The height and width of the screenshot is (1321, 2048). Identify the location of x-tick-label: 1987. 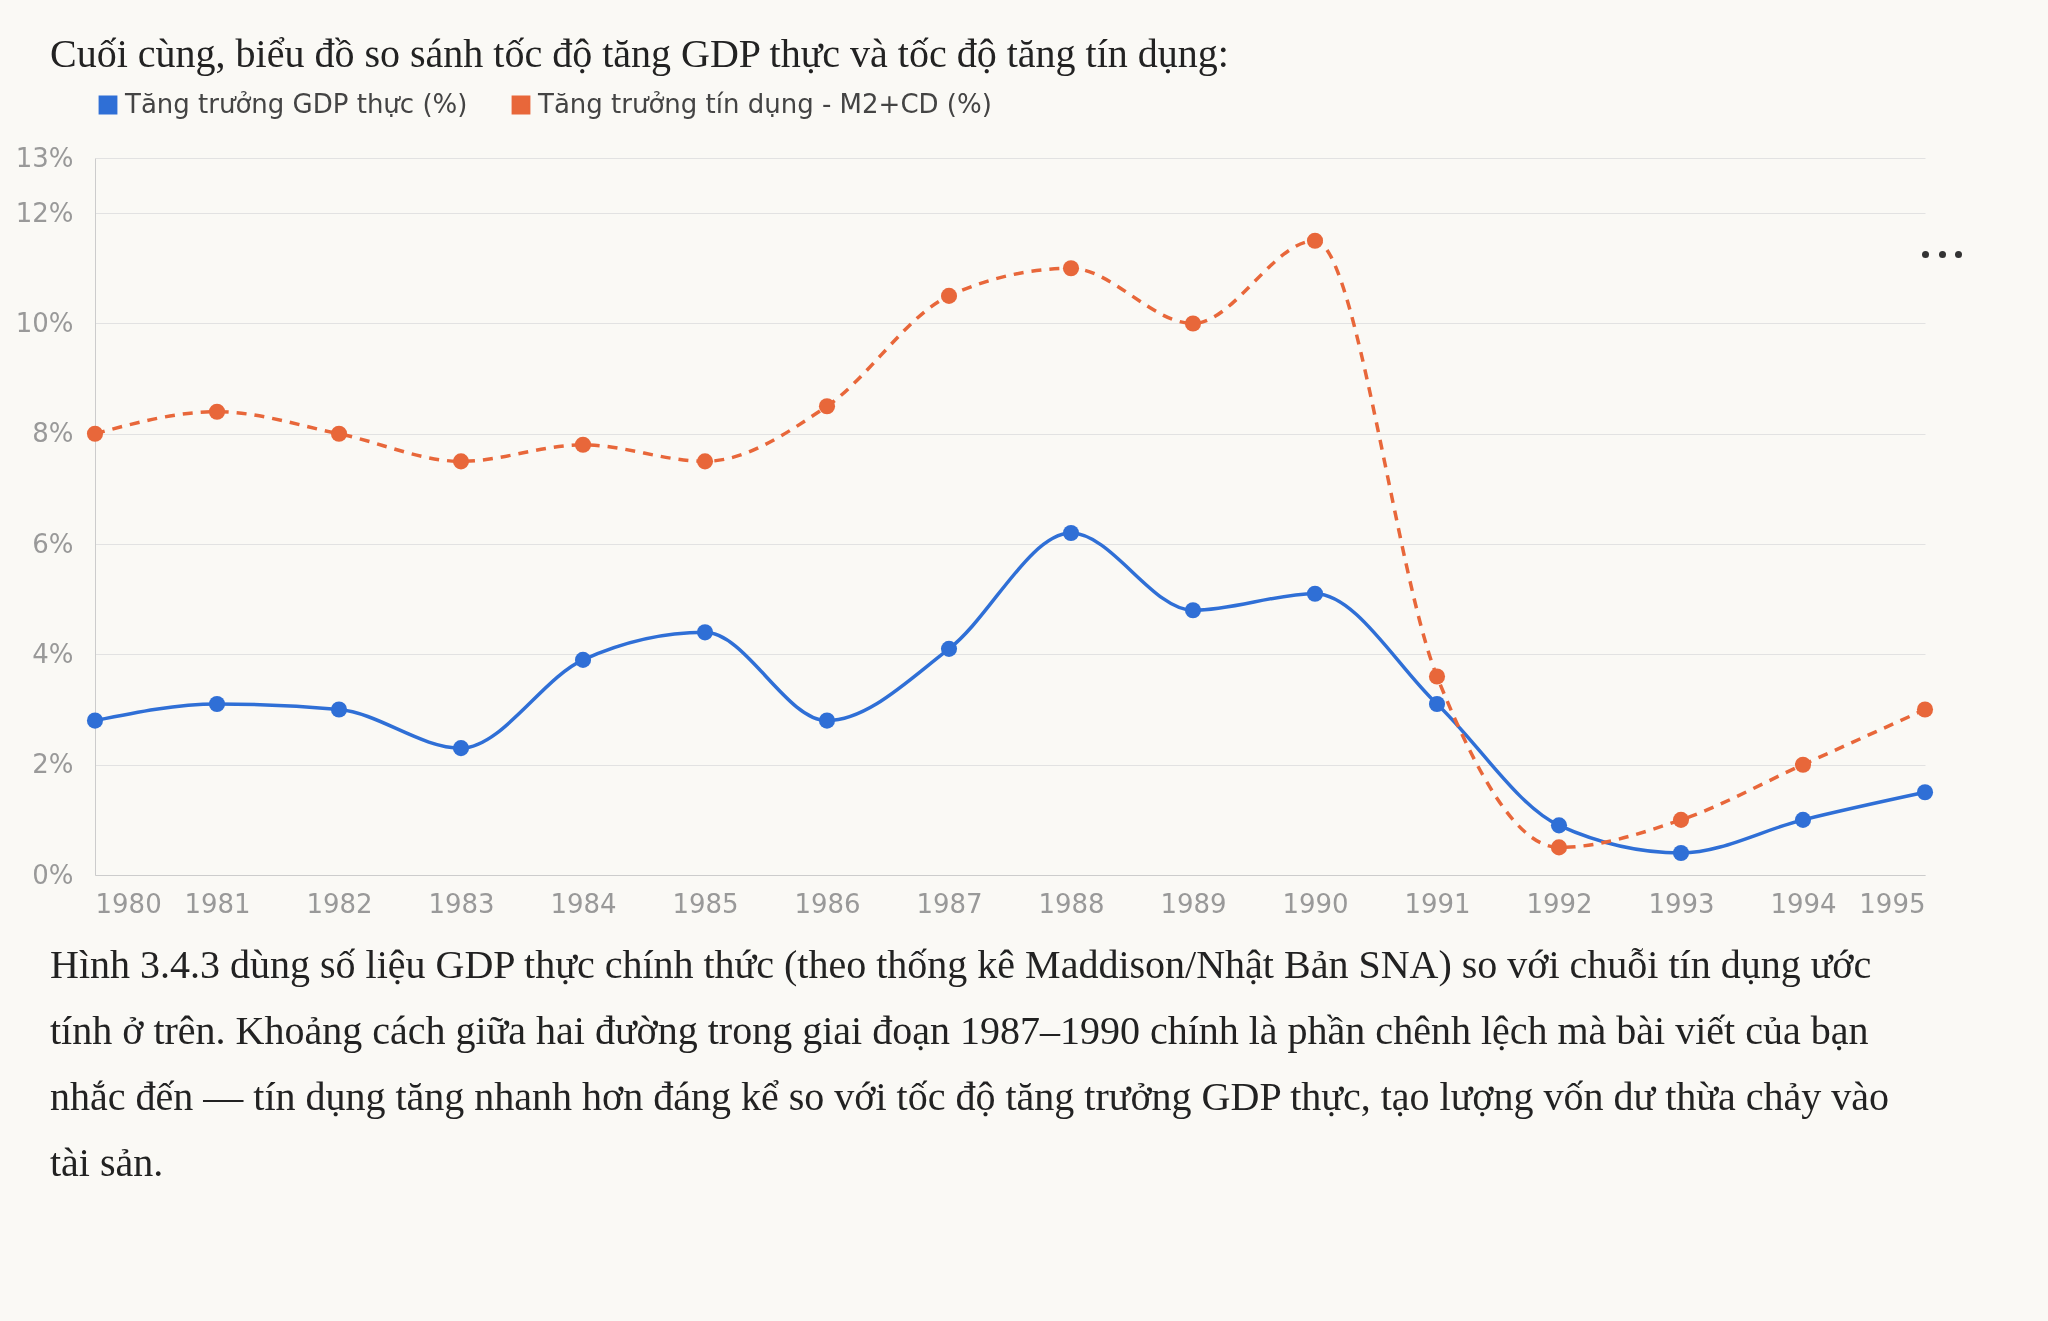
(949, 903).